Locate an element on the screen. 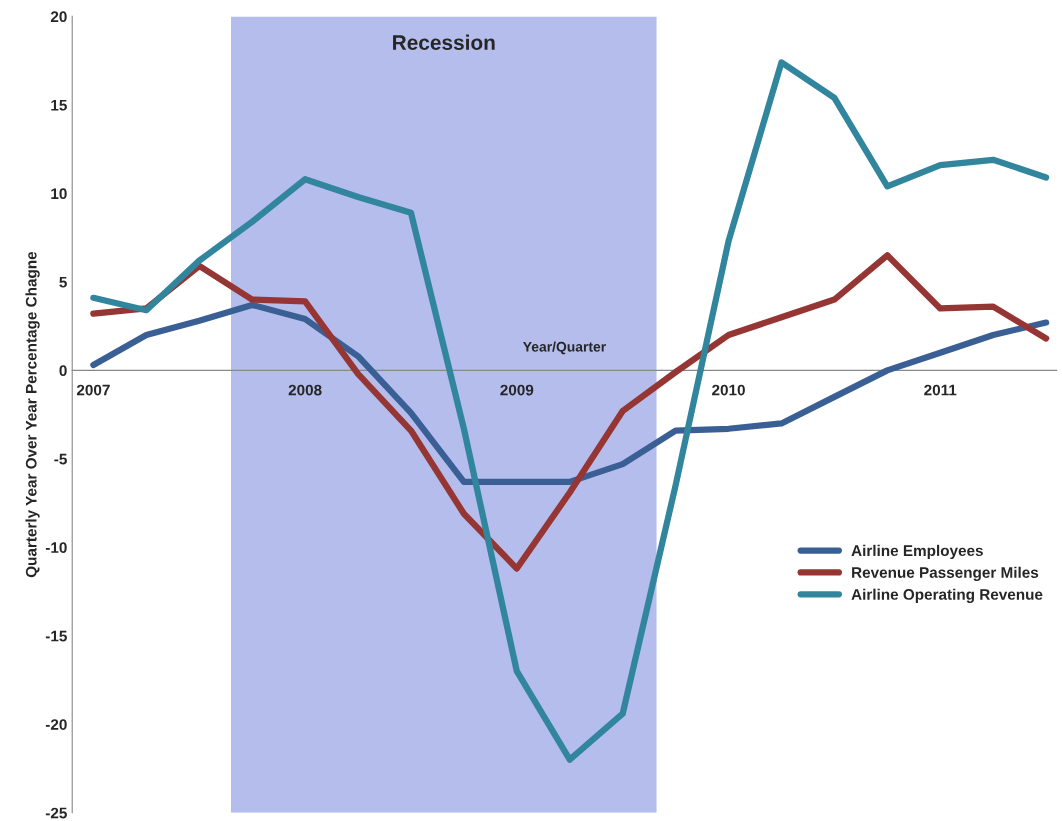 The height and width of the screenshot is (821, 1062). y-tick-label: -15 is located at coordinates (56, 636).